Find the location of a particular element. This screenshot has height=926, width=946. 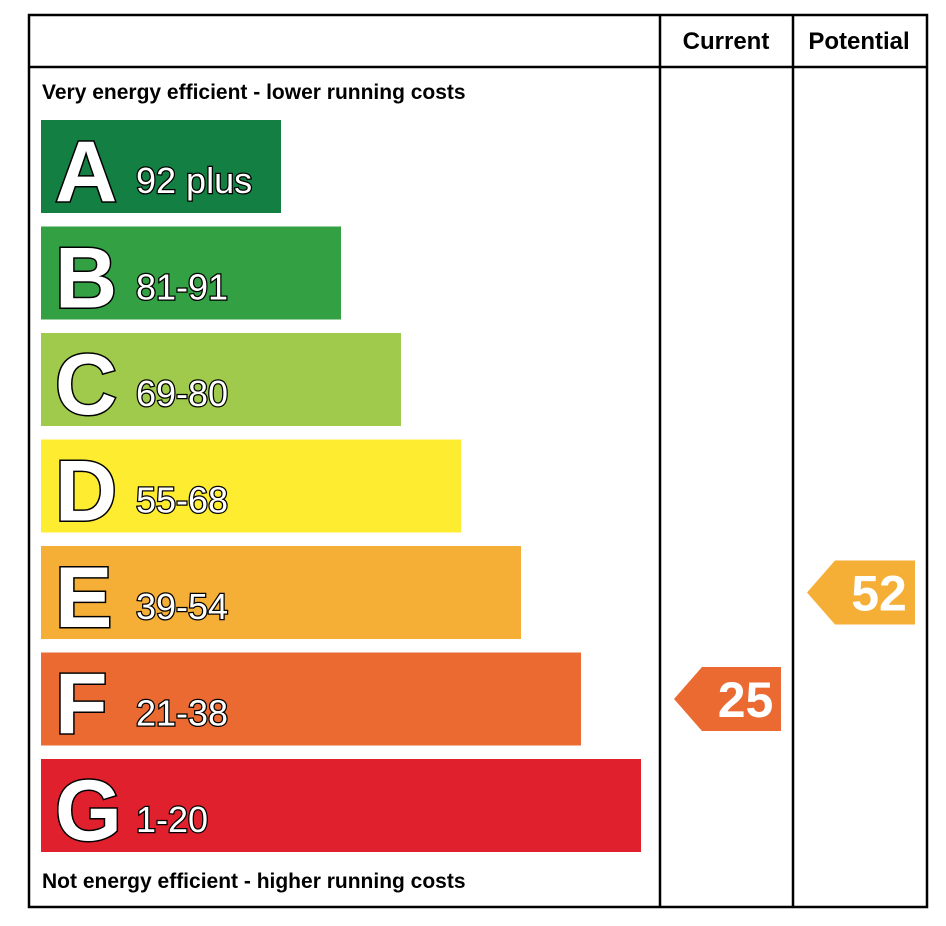

potential-rating-marker: 52 is located at coordinates (861, 592).